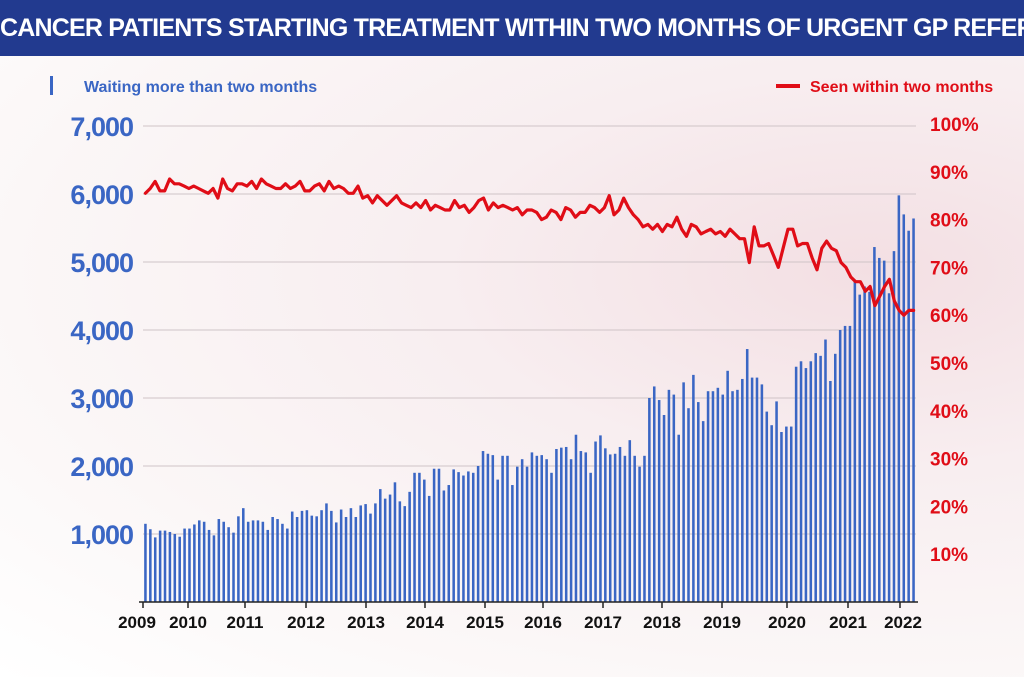 Image resolution: width=1024 pixels, height=677 pixels. I want to click on y-left-tick-label: 7,000, so click(101, 127).